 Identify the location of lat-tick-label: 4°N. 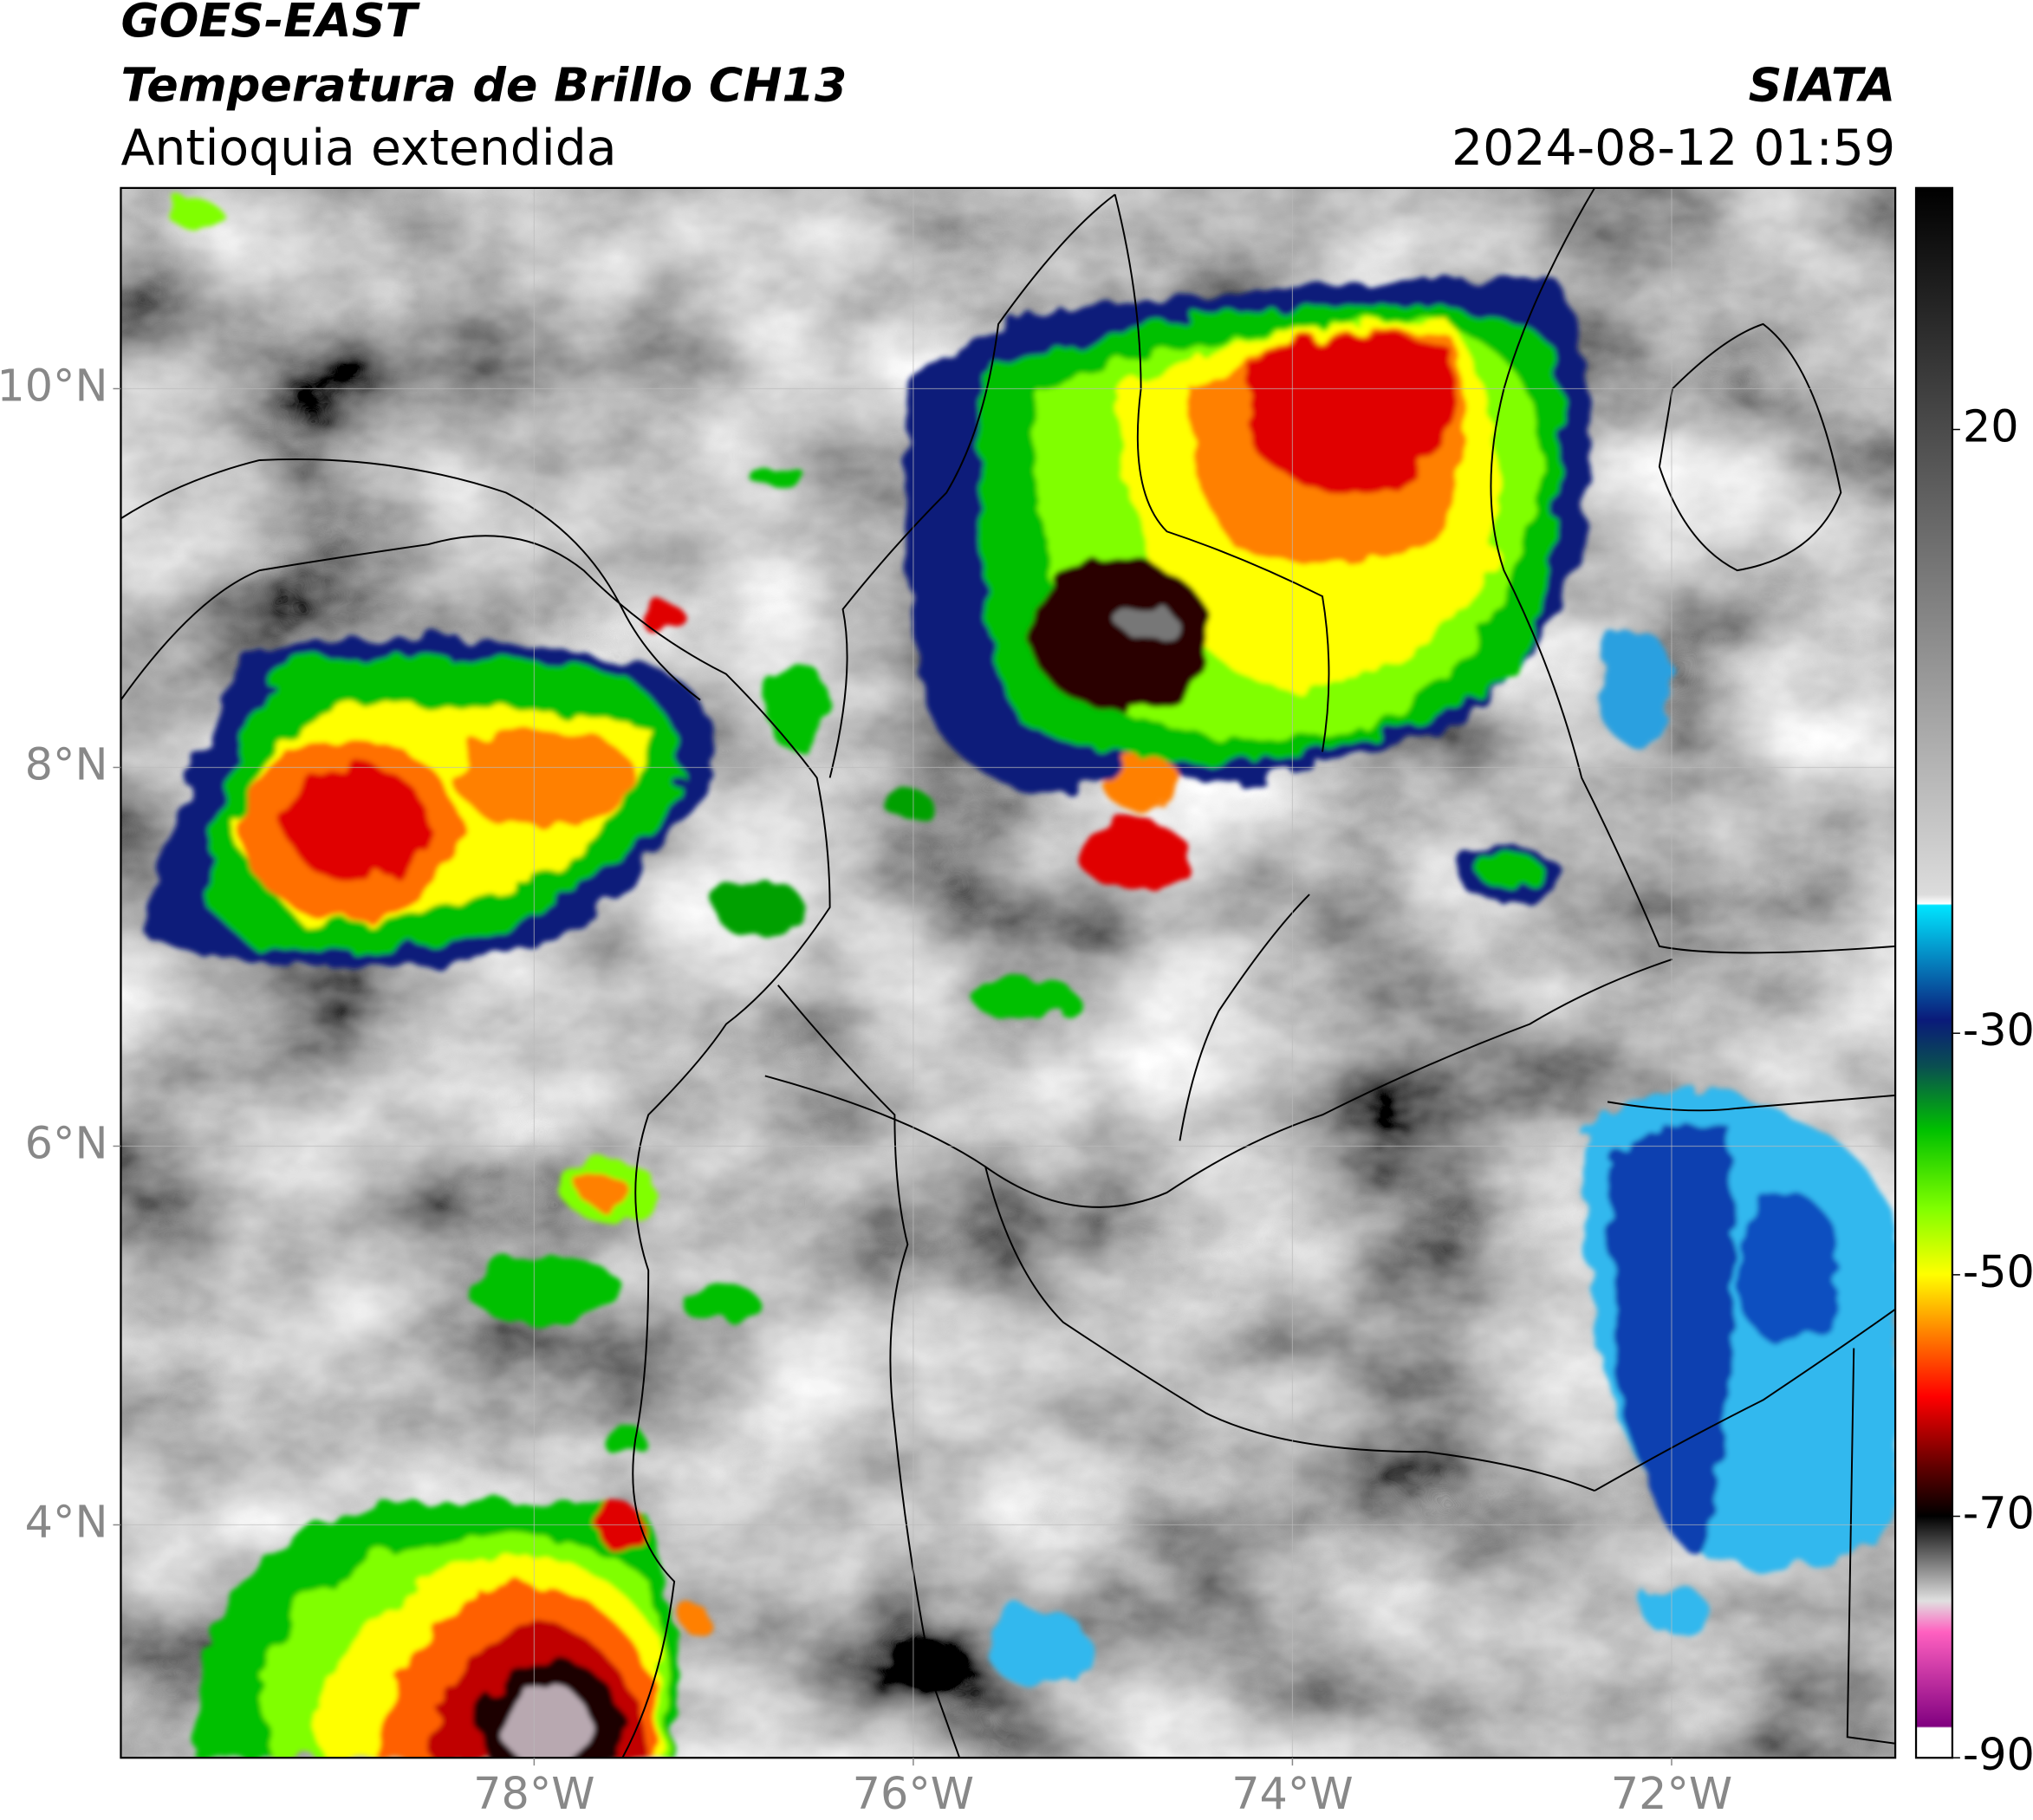
(66, 1521).